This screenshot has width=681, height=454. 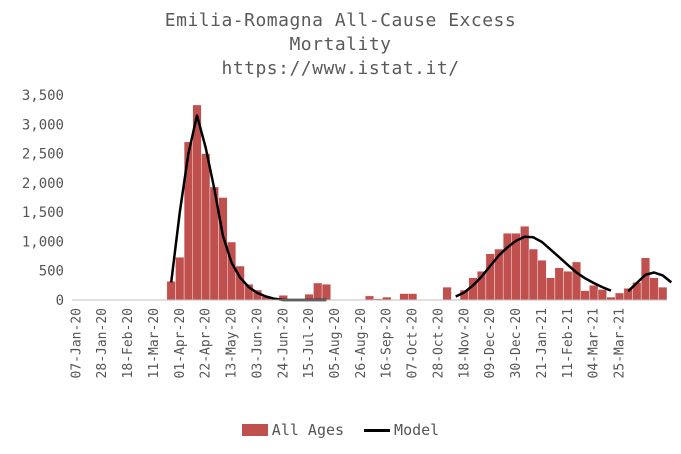 I want to click on y-axis: 0 500 1,000 1,500 2,000 2,500 3,000 3,500, so click(x=43, y=198).